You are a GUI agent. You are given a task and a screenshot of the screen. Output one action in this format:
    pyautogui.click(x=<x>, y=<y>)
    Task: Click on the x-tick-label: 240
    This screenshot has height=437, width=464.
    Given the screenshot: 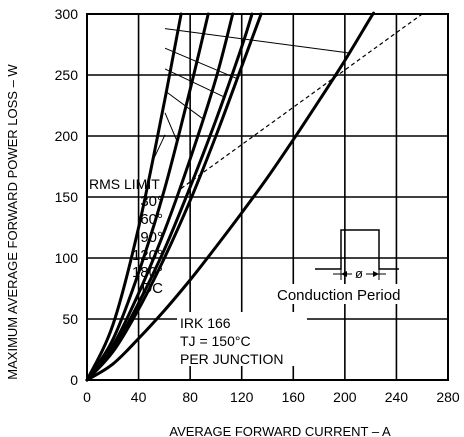 What is the action you would take?
    pyautogui.click(x=397, y=397)
    